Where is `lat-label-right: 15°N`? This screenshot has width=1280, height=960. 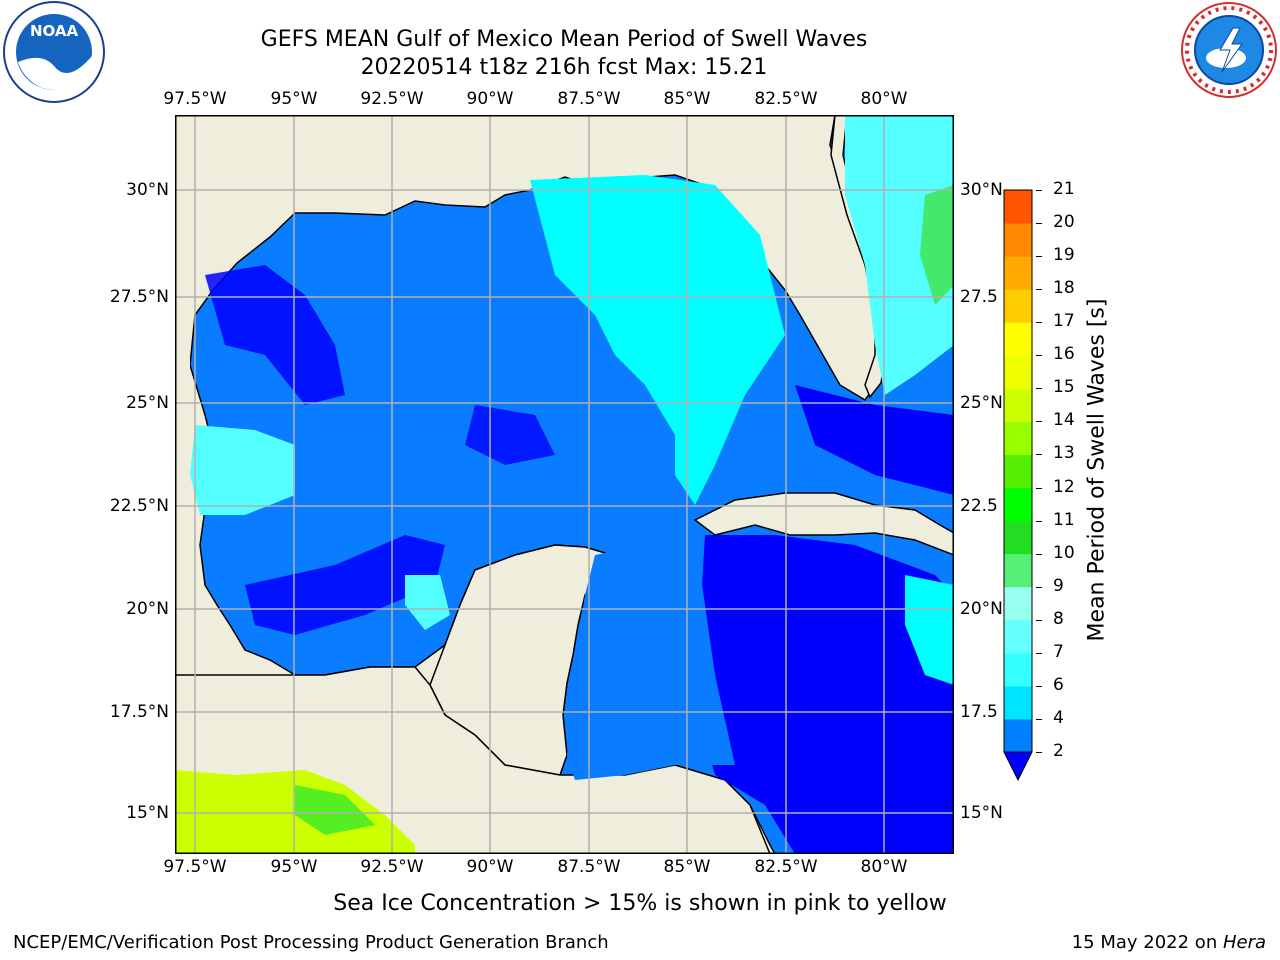
lat-label-right: 15°N is located at coordinates (981, 813).